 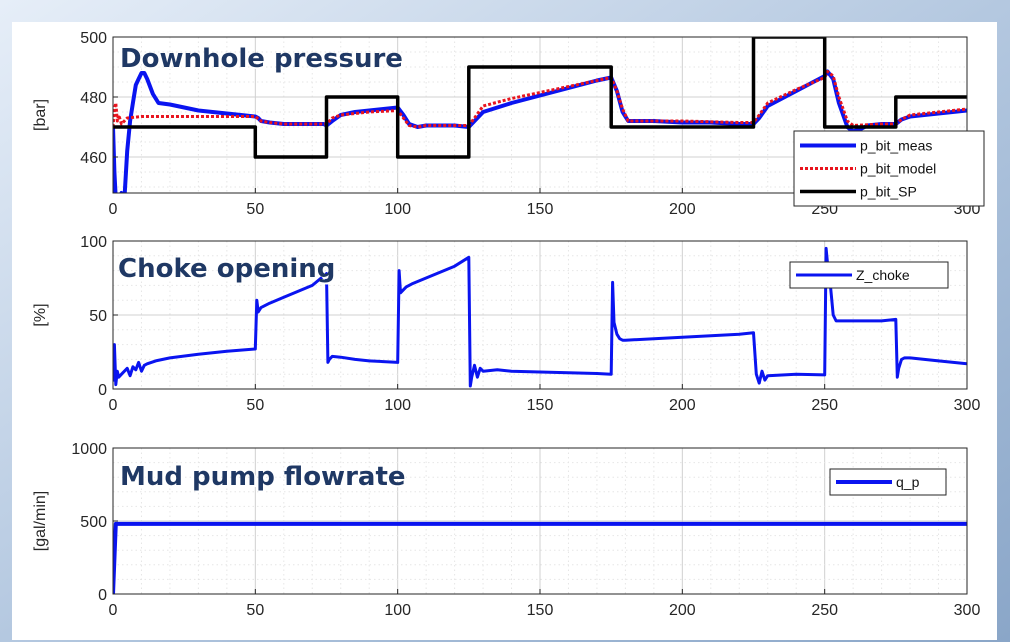 I want to click on title-shadow: Downhole pressure, so click(x=263, y=61).